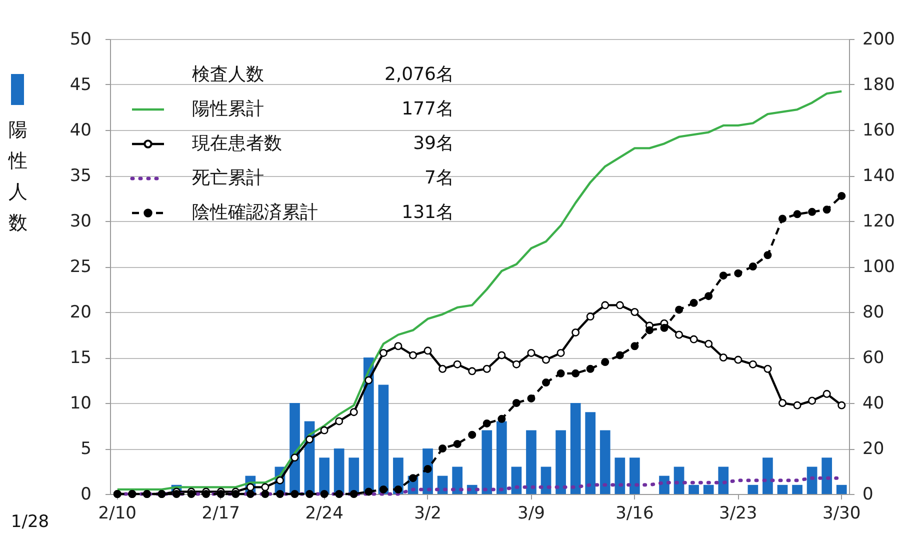  What do you see at coordinates (878, 40) in the screenshot?
I see `y2-tick-label: 200` at bounding box center [878, 40].